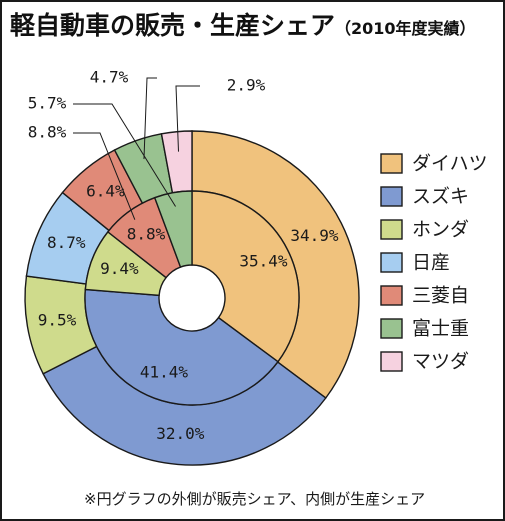 This screenshot has width=505, height=521. Describe the element at coordinates (164, 371) in the screenshot. I see `production-label-suzuki: 41.4%` at that location.